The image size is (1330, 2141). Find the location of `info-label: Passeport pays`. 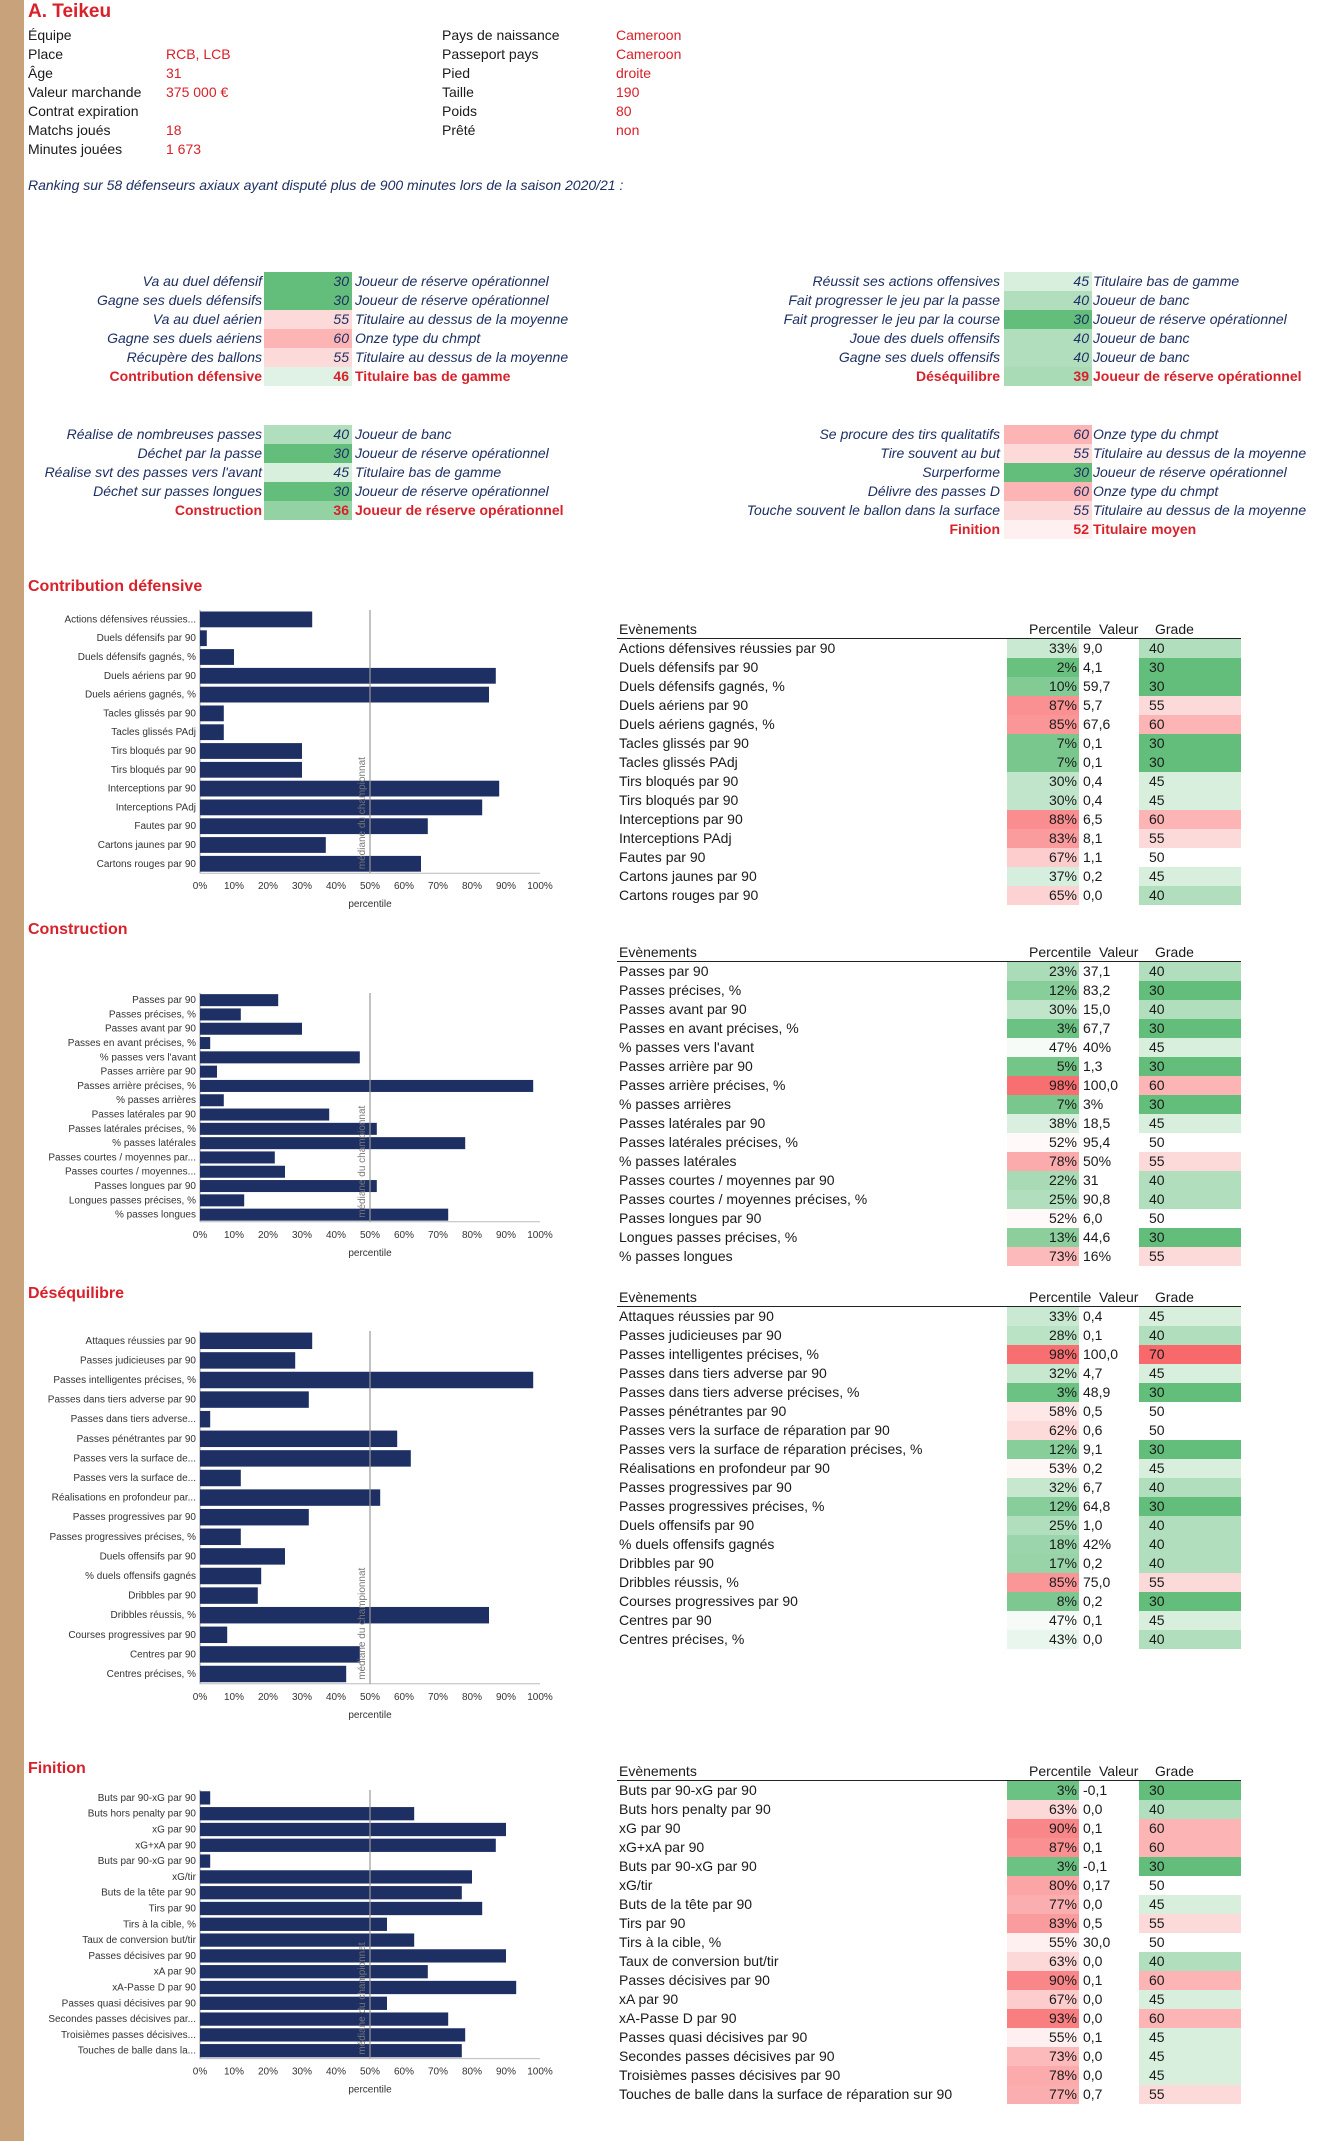

info-label: Passeport pays is located at coordinates (490, 54).